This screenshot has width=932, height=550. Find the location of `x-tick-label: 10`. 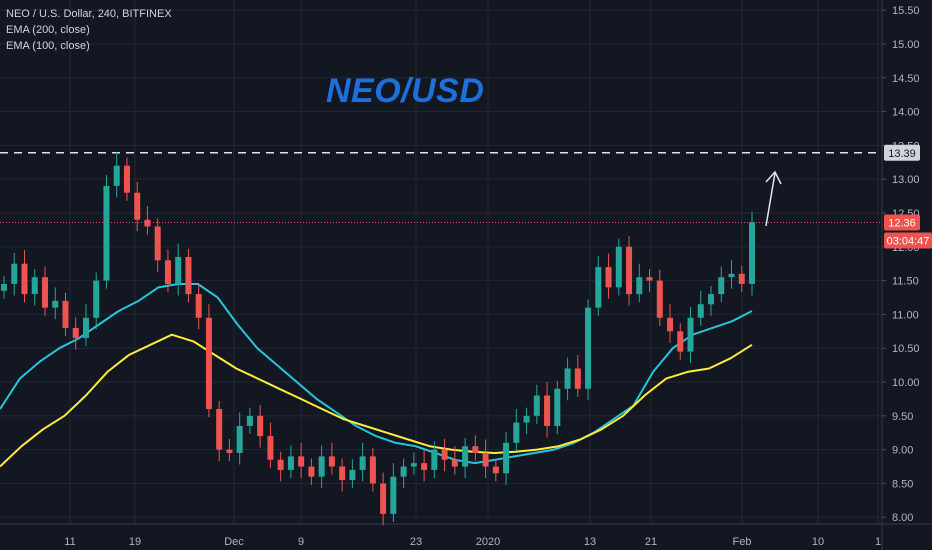

x-tick-label: 10 is located at coordinates (818, 542).